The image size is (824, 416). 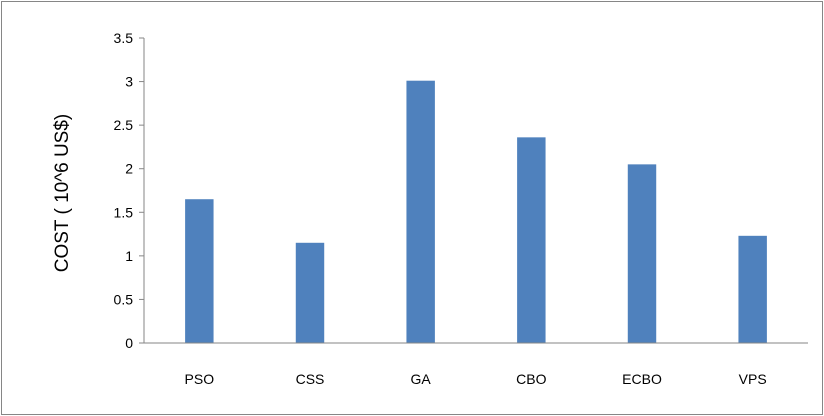 What do you see at coordinates (129, 343) in the screenshot?
I see `y-tick-label: 0` at bounding box center [129, 343].